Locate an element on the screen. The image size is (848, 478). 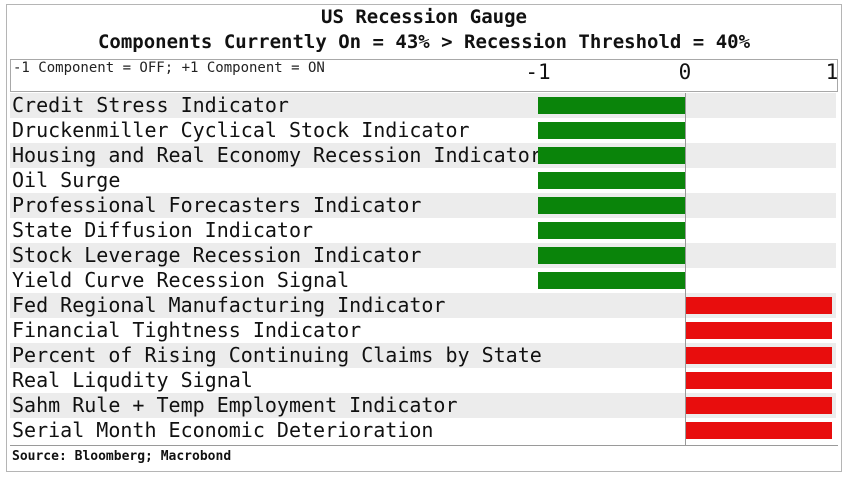
x-tick-label: -1 is located at coordinates (538, 72).